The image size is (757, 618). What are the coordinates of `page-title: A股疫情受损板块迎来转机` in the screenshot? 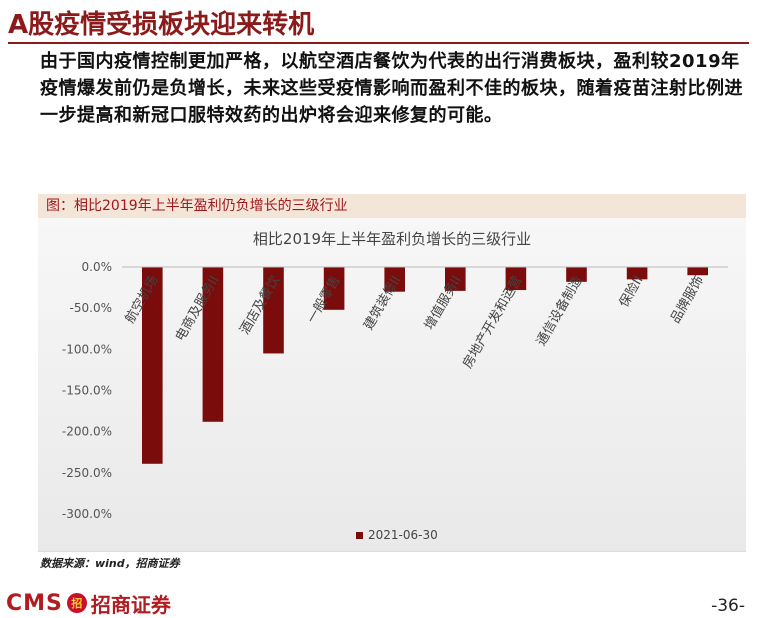 It's located at (161, 25).